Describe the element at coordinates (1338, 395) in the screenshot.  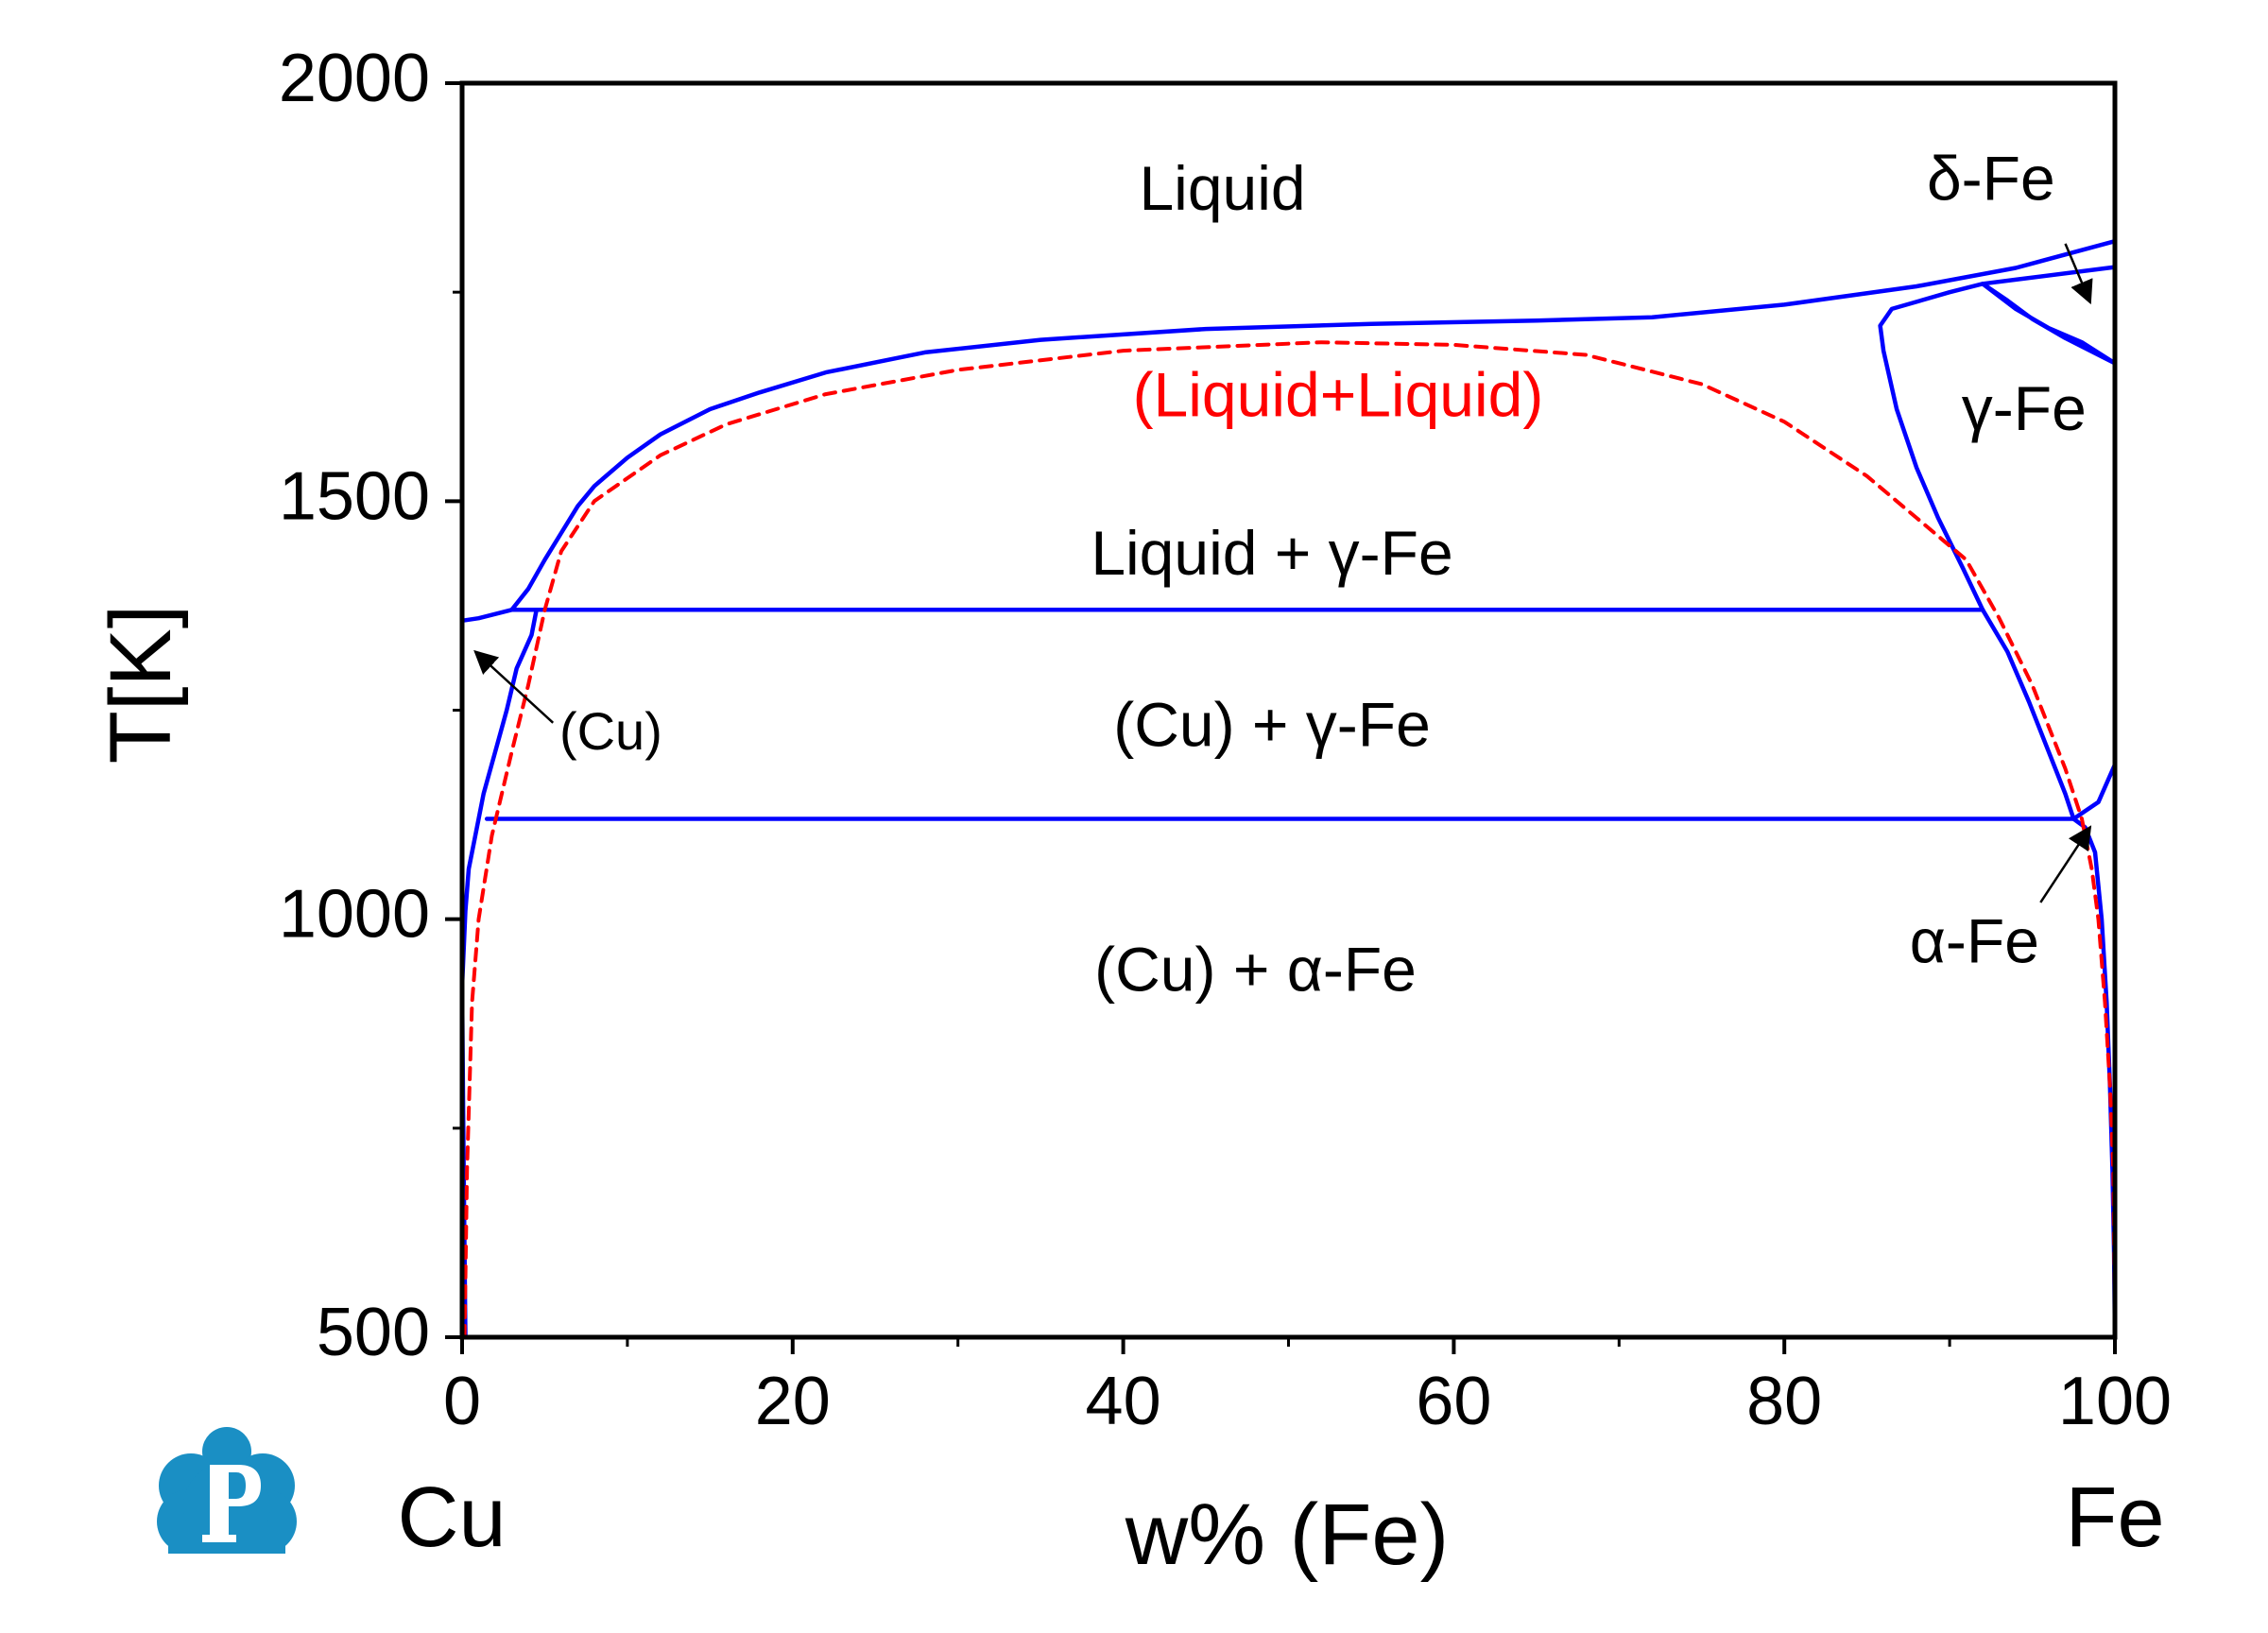
I see `region-label-2: (Liquid+Liquid)` at that location.